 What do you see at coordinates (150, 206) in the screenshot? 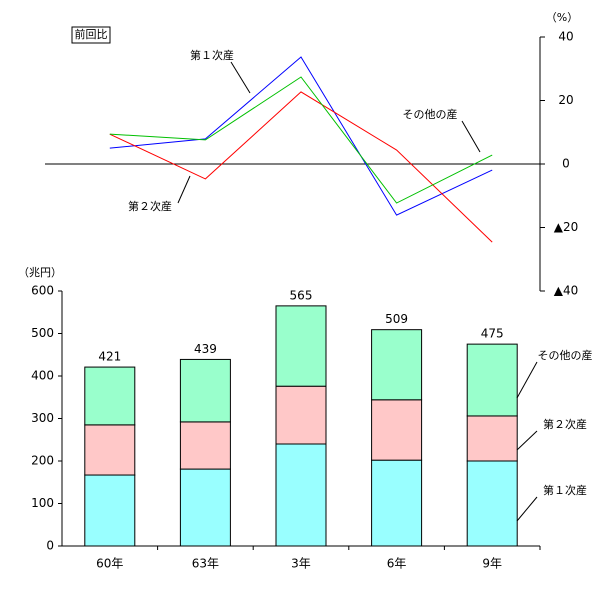
I see `series-annotation: 第２次産` at bounding box center [150, 206].